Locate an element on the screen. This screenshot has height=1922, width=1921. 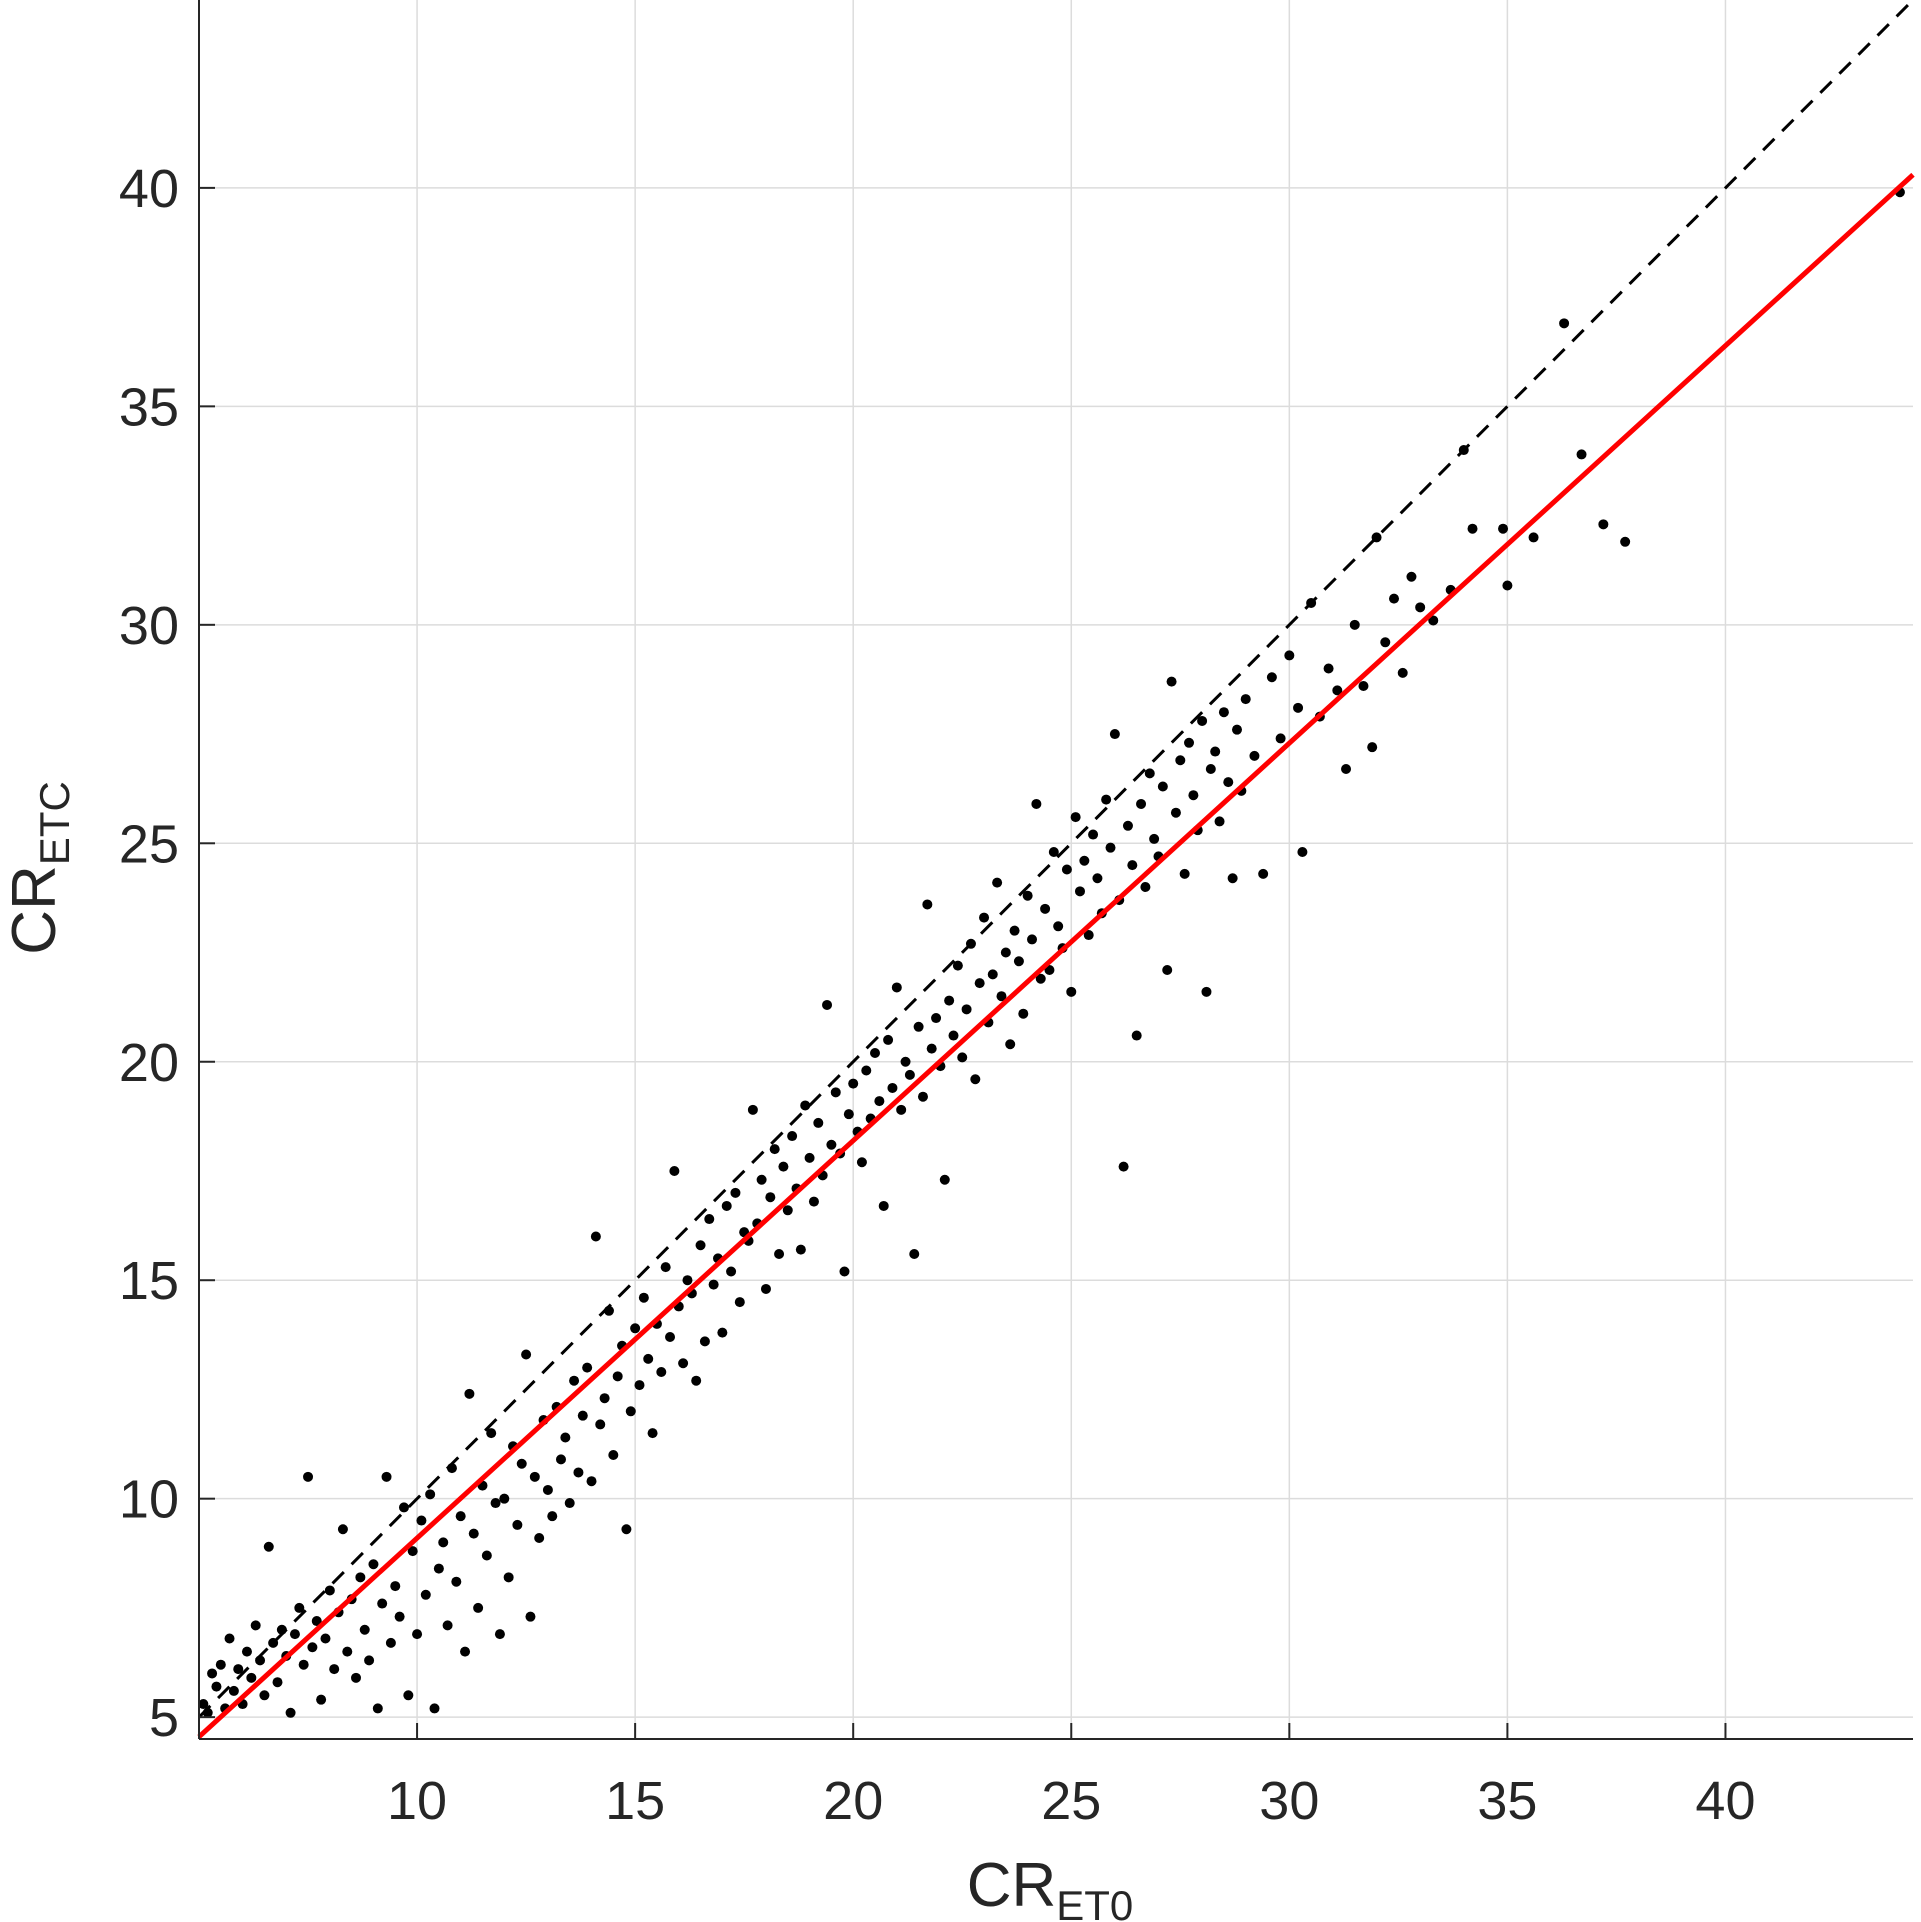
y-axis-label-main: CR is located at coordinates (34, 910).